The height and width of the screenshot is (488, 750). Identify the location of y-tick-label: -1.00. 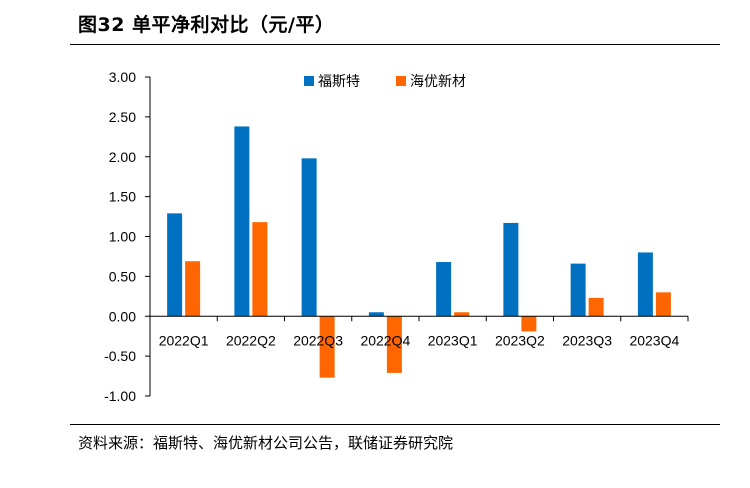
(120, 396).